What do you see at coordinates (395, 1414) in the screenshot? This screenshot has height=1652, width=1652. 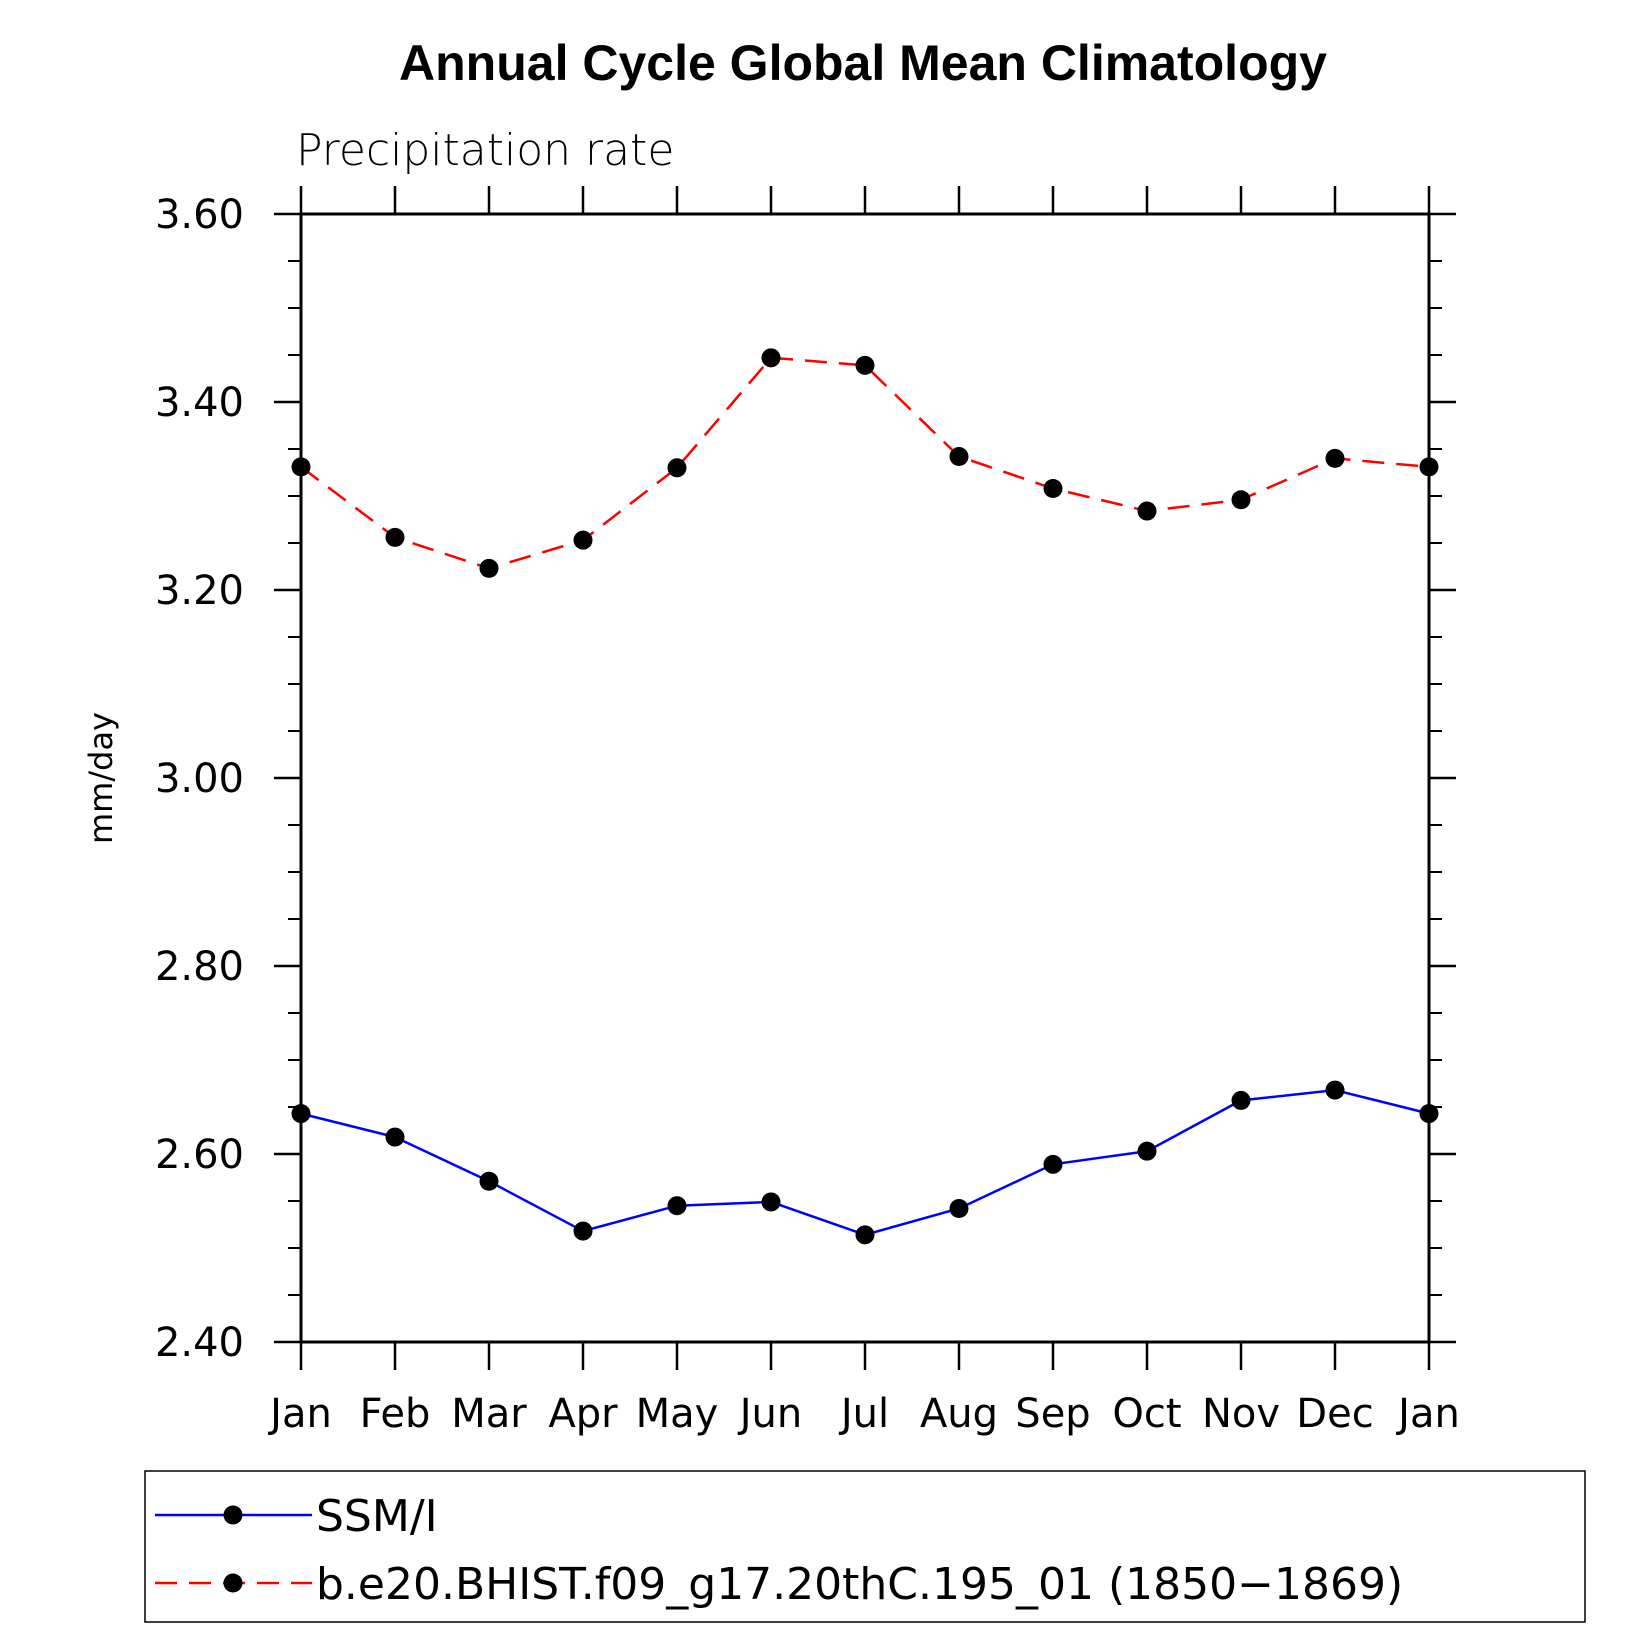 I see `x-tick-label: Feb` at bounding box center [395, 1414].